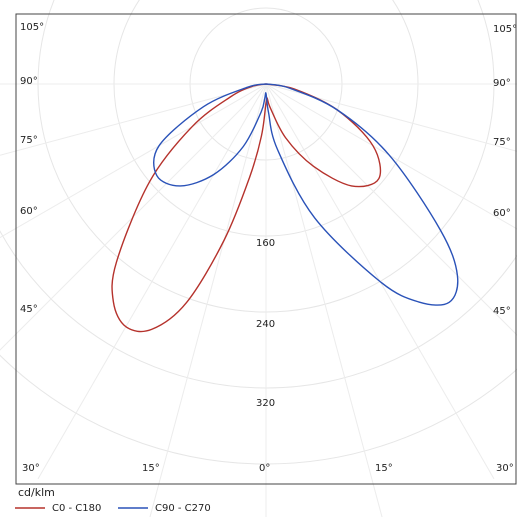 The image size is (517, 517). Describe the element at coordinates (502, 83) in the screenshot. I see `angle-tick-right: 90°` at that location.